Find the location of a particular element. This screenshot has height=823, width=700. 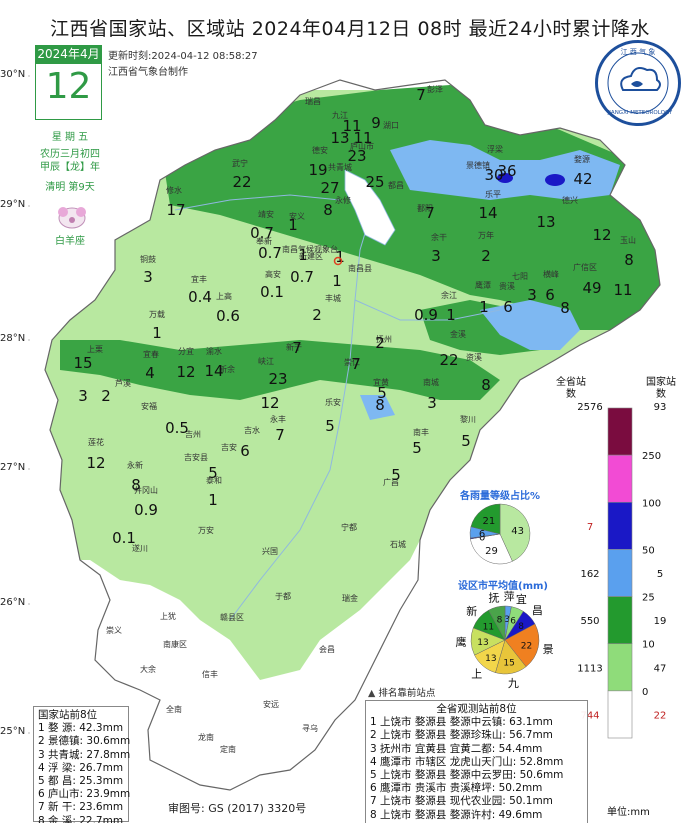

pie-city-name: 九 is located at coordinates (513, 683).